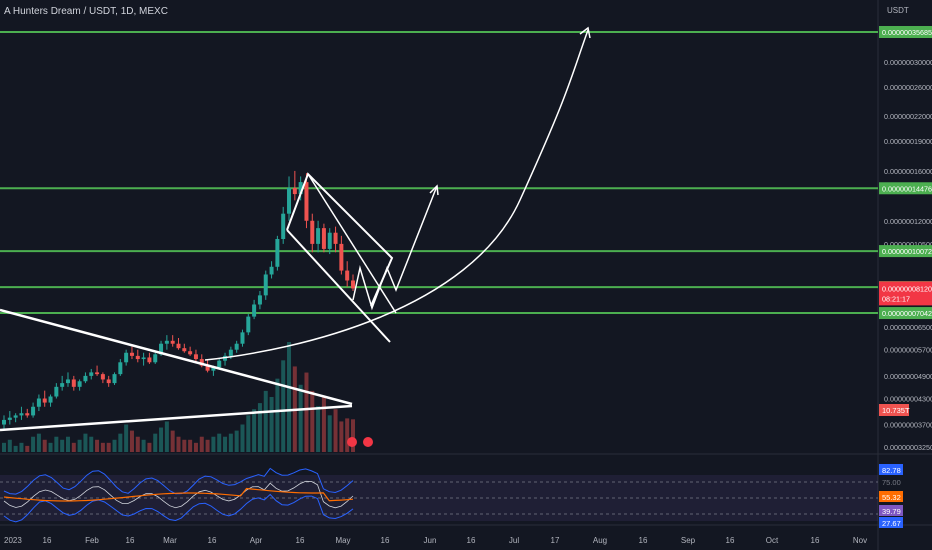 This screenshot has width=932, height=550. Describe the element at coordinates (395, 248) in the screenshot. I see `projected-path-arrow` at that location.